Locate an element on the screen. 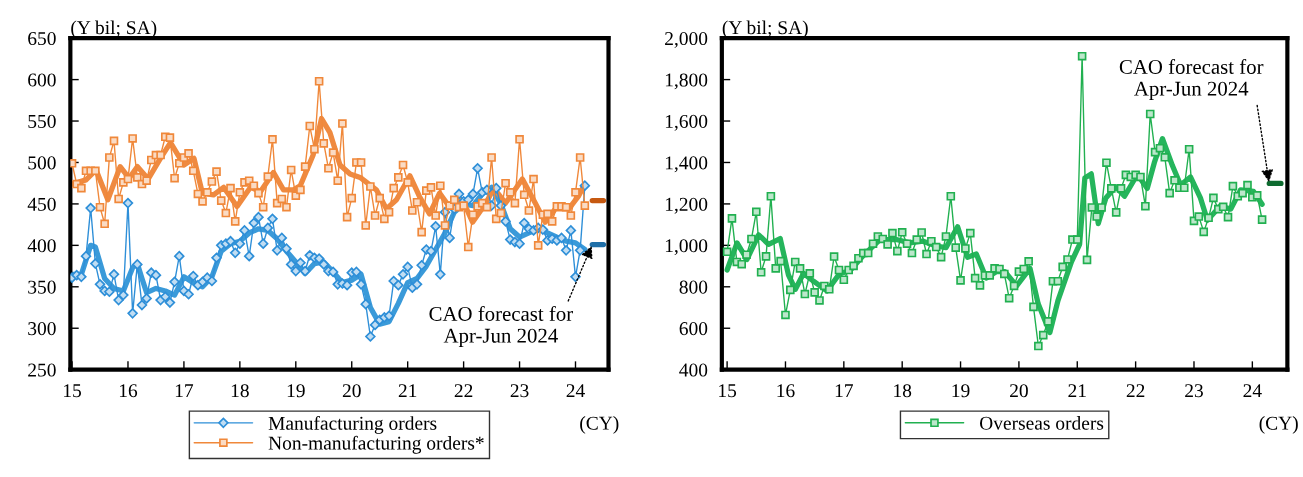 The height and width of the screenshot is (477, 1303). y-tick-label: 300 is located at coordinates (42, 329).